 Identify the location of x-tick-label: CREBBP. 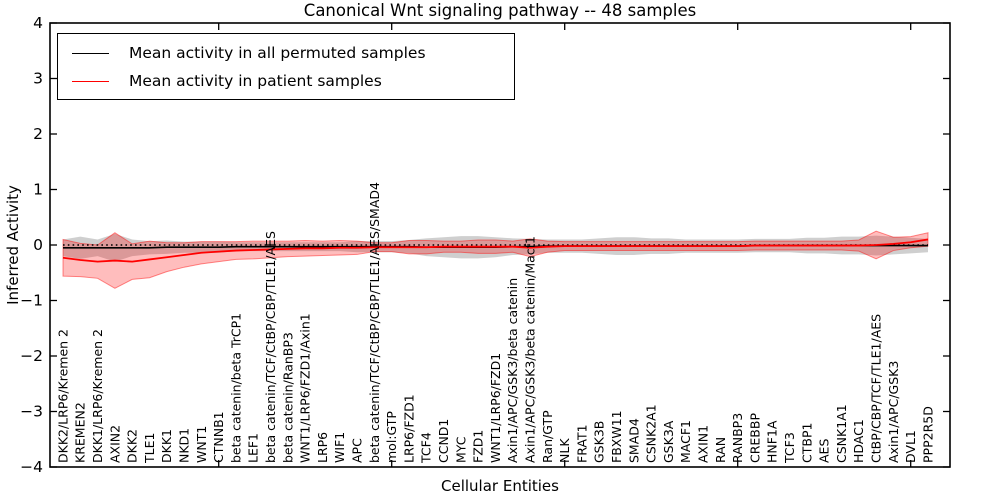
(754, 438).